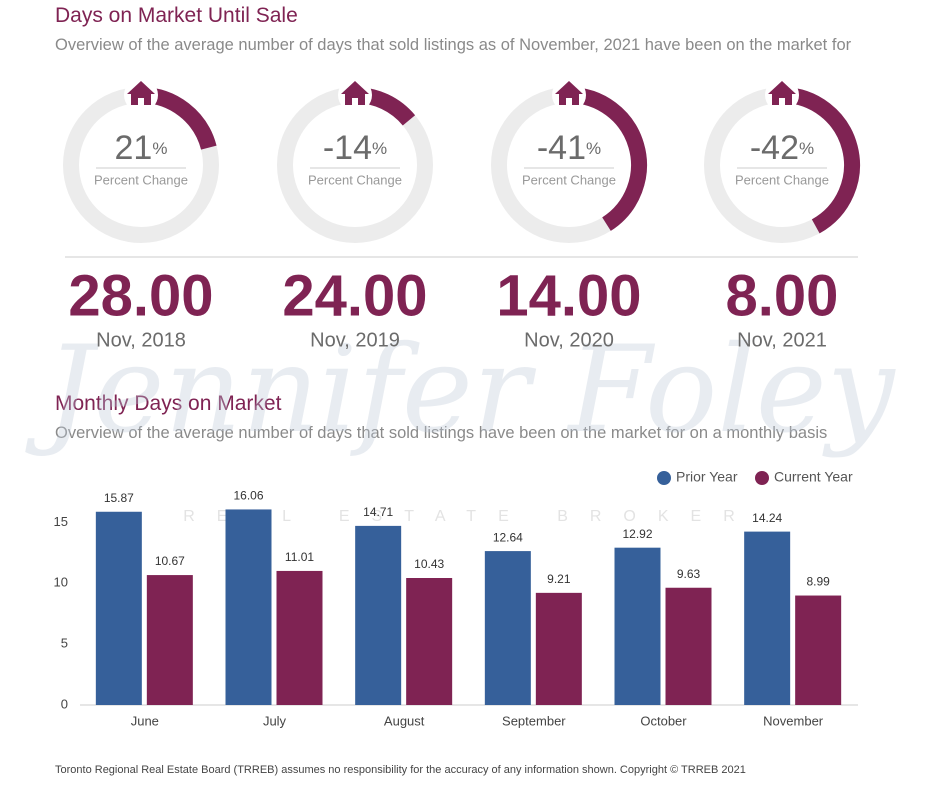 The height and width of the screenshot is (788, 940). I want to click on period: Nov, 2020, so click(569, 340).